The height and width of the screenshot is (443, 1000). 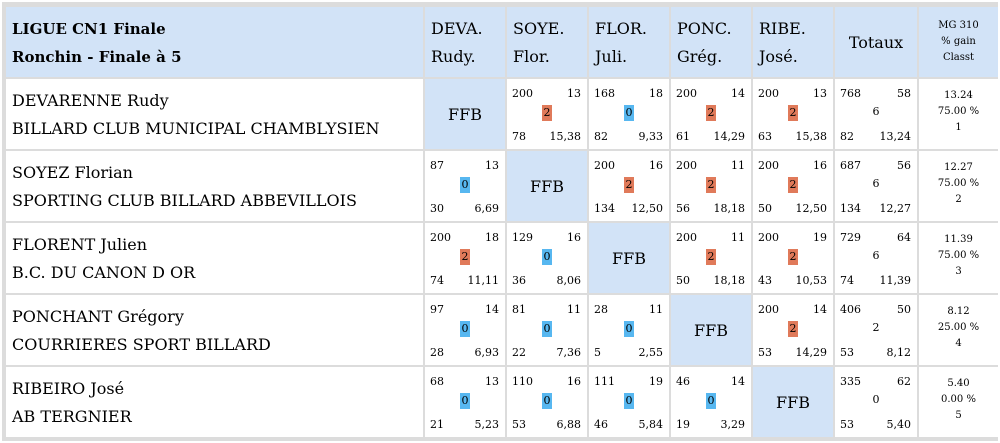 I want to click on points: 87, so click(x=437, y=165).